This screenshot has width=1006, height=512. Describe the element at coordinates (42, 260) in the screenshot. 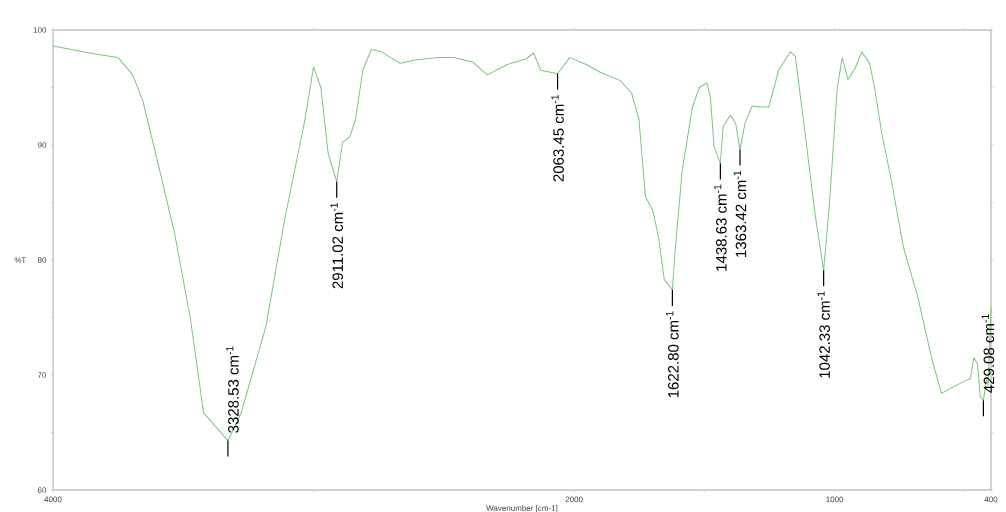

I see `y-tick-label: 80` at that location.